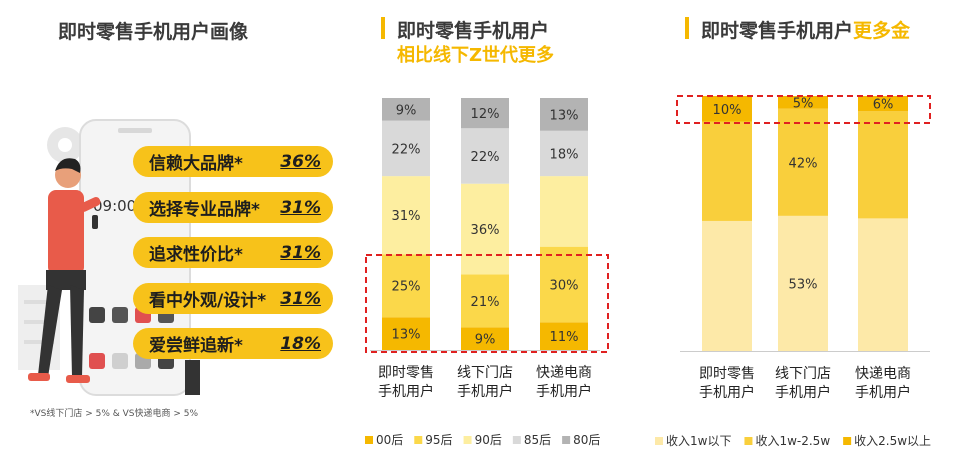 Image resolution: width=963 pixels, height=460 pixels. I want to click on data-label: 11%, so click(564, 337).